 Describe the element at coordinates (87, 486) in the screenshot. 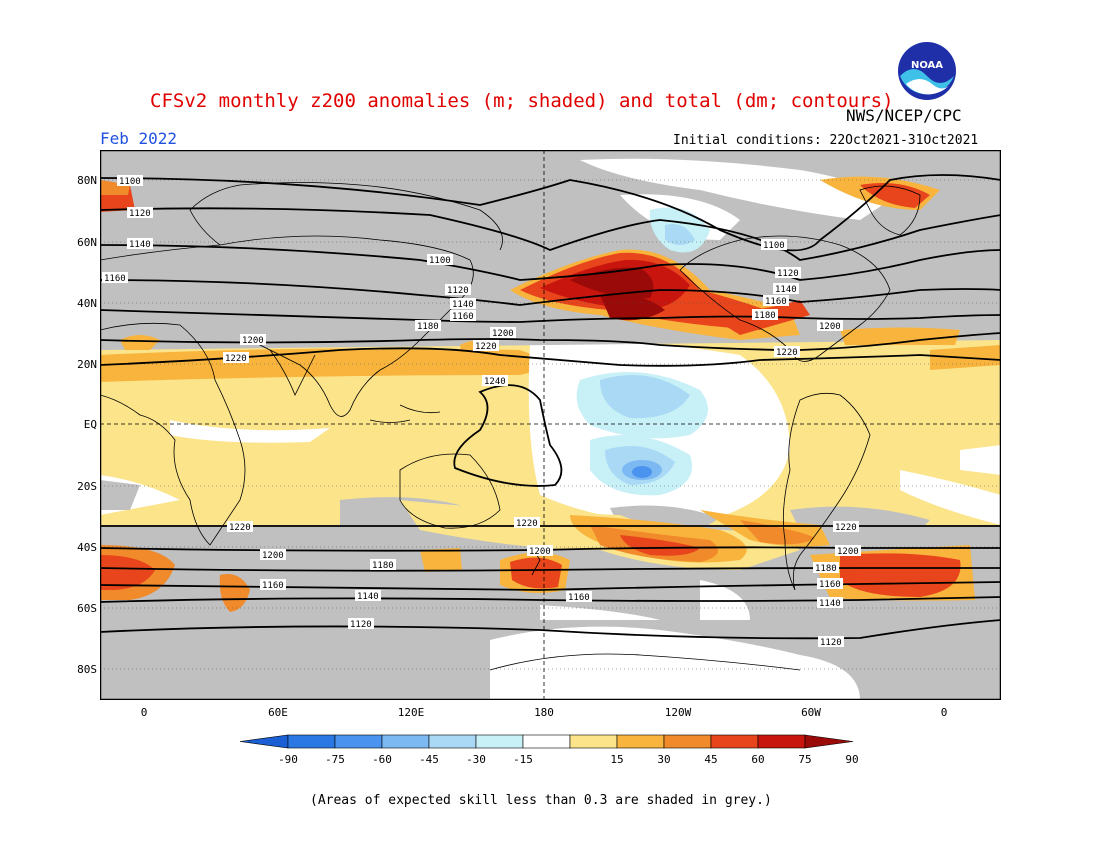

I see `lat-label: 20S` at that location.